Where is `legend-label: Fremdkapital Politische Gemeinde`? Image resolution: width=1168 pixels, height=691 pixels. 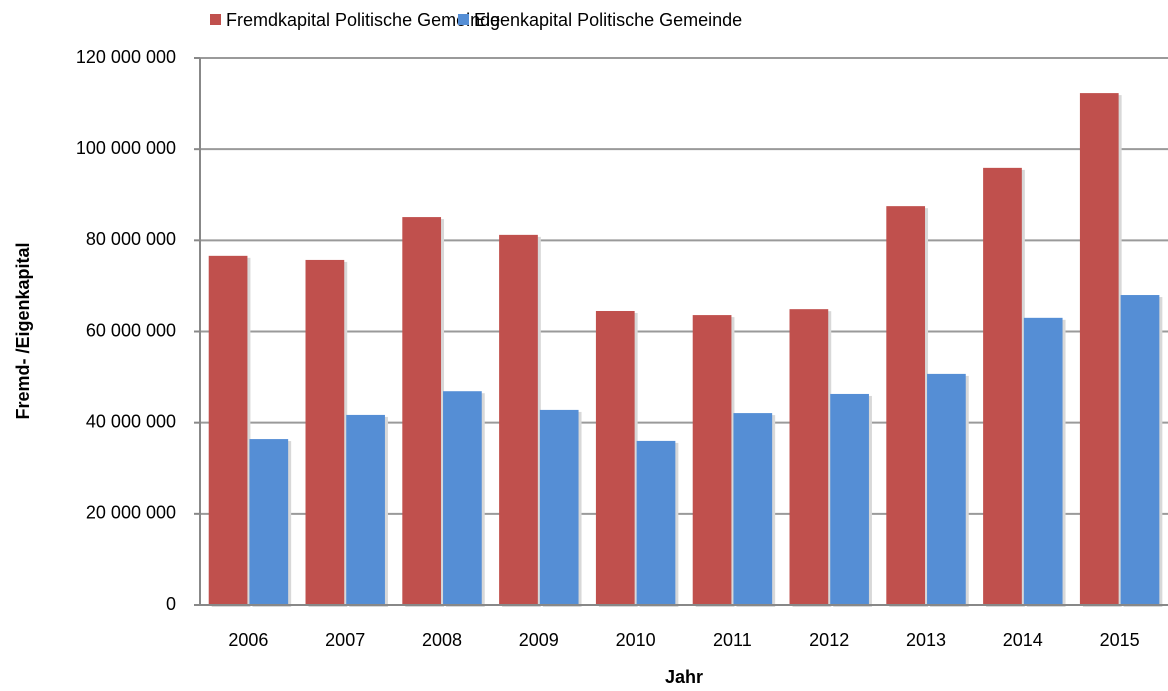
legend-label: Fremdkapital Politische Gemeinde is located at coordinates (363, 20).